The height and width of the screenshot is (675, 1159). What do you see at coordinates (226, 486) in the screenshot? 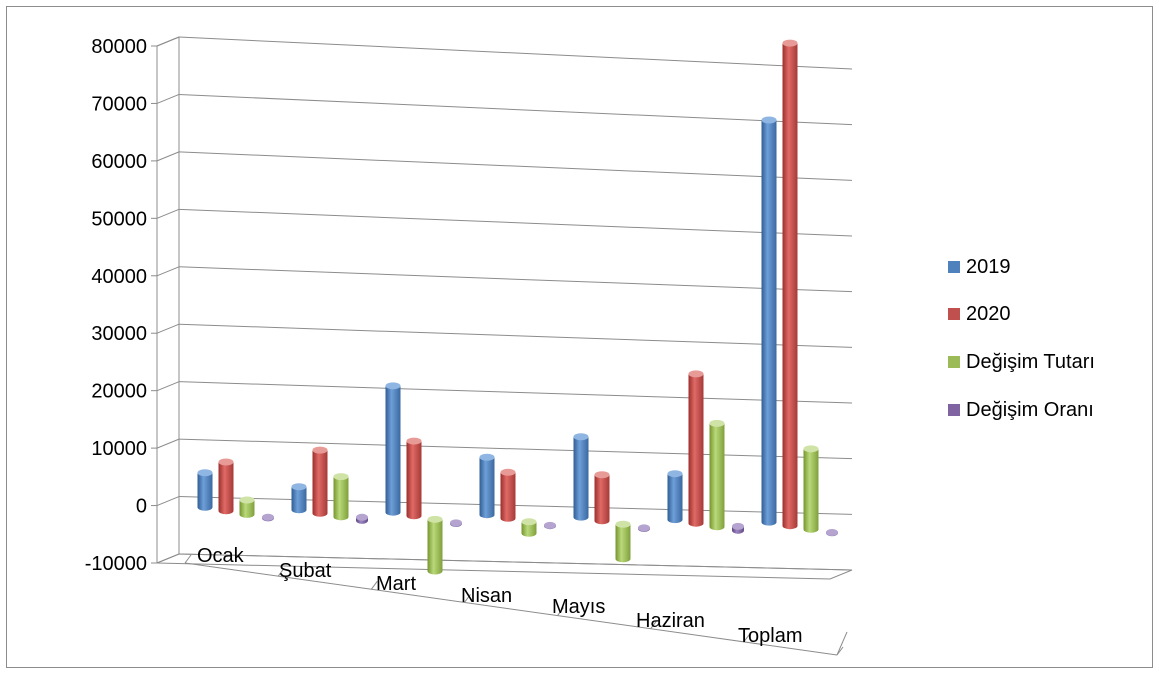
I see `bar-2020-Ocak` at bounding box center [226, 486].